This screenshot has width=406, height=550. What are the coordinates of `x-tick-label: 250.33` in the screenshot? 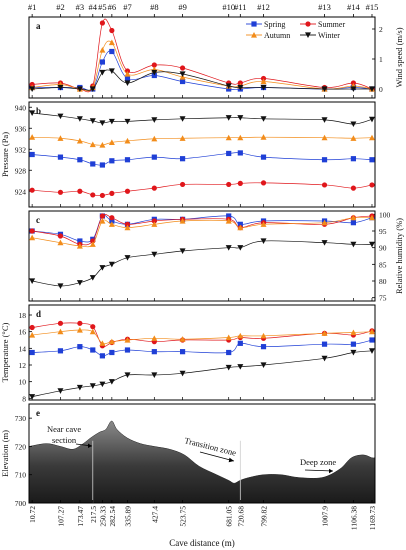 It's located at (102, 516).